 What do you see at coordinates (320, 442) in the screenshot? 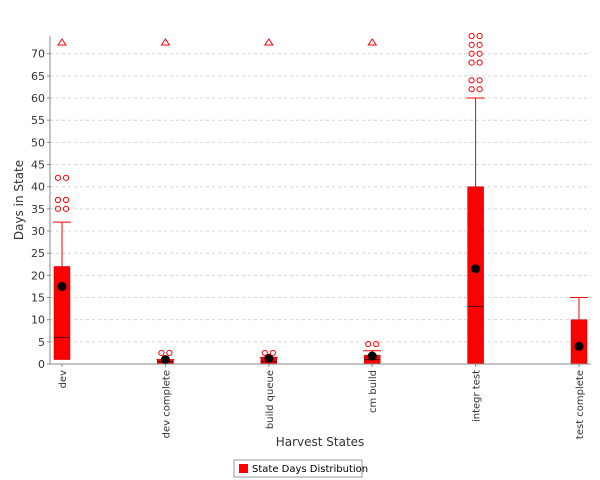
I see `x-axis-title: Harvest States` at bounding box center [320, 442].